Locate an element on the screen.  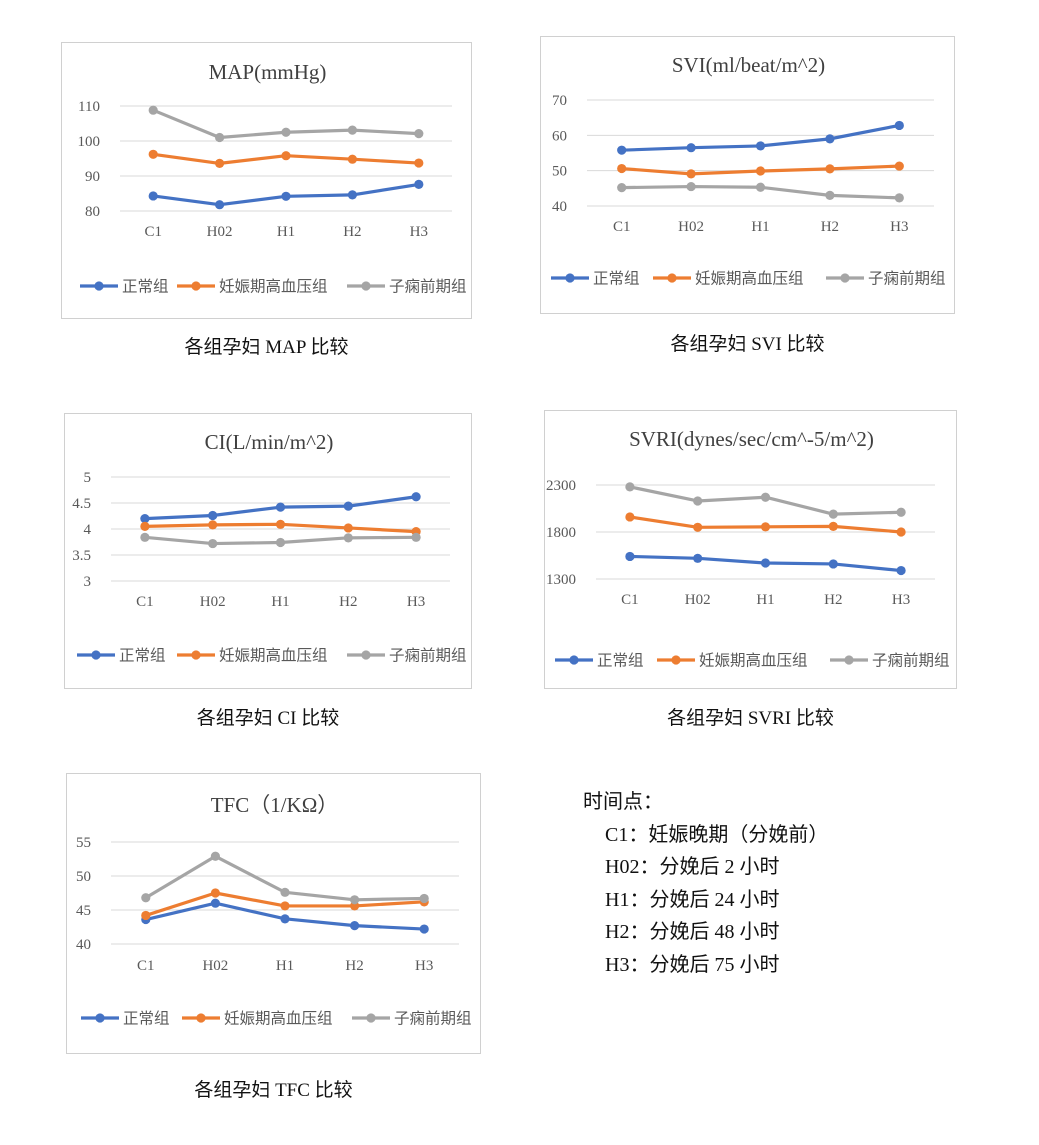
svi-legend-label-preeclampsia: 子痫前期组 is located at coordinates (907, 279).